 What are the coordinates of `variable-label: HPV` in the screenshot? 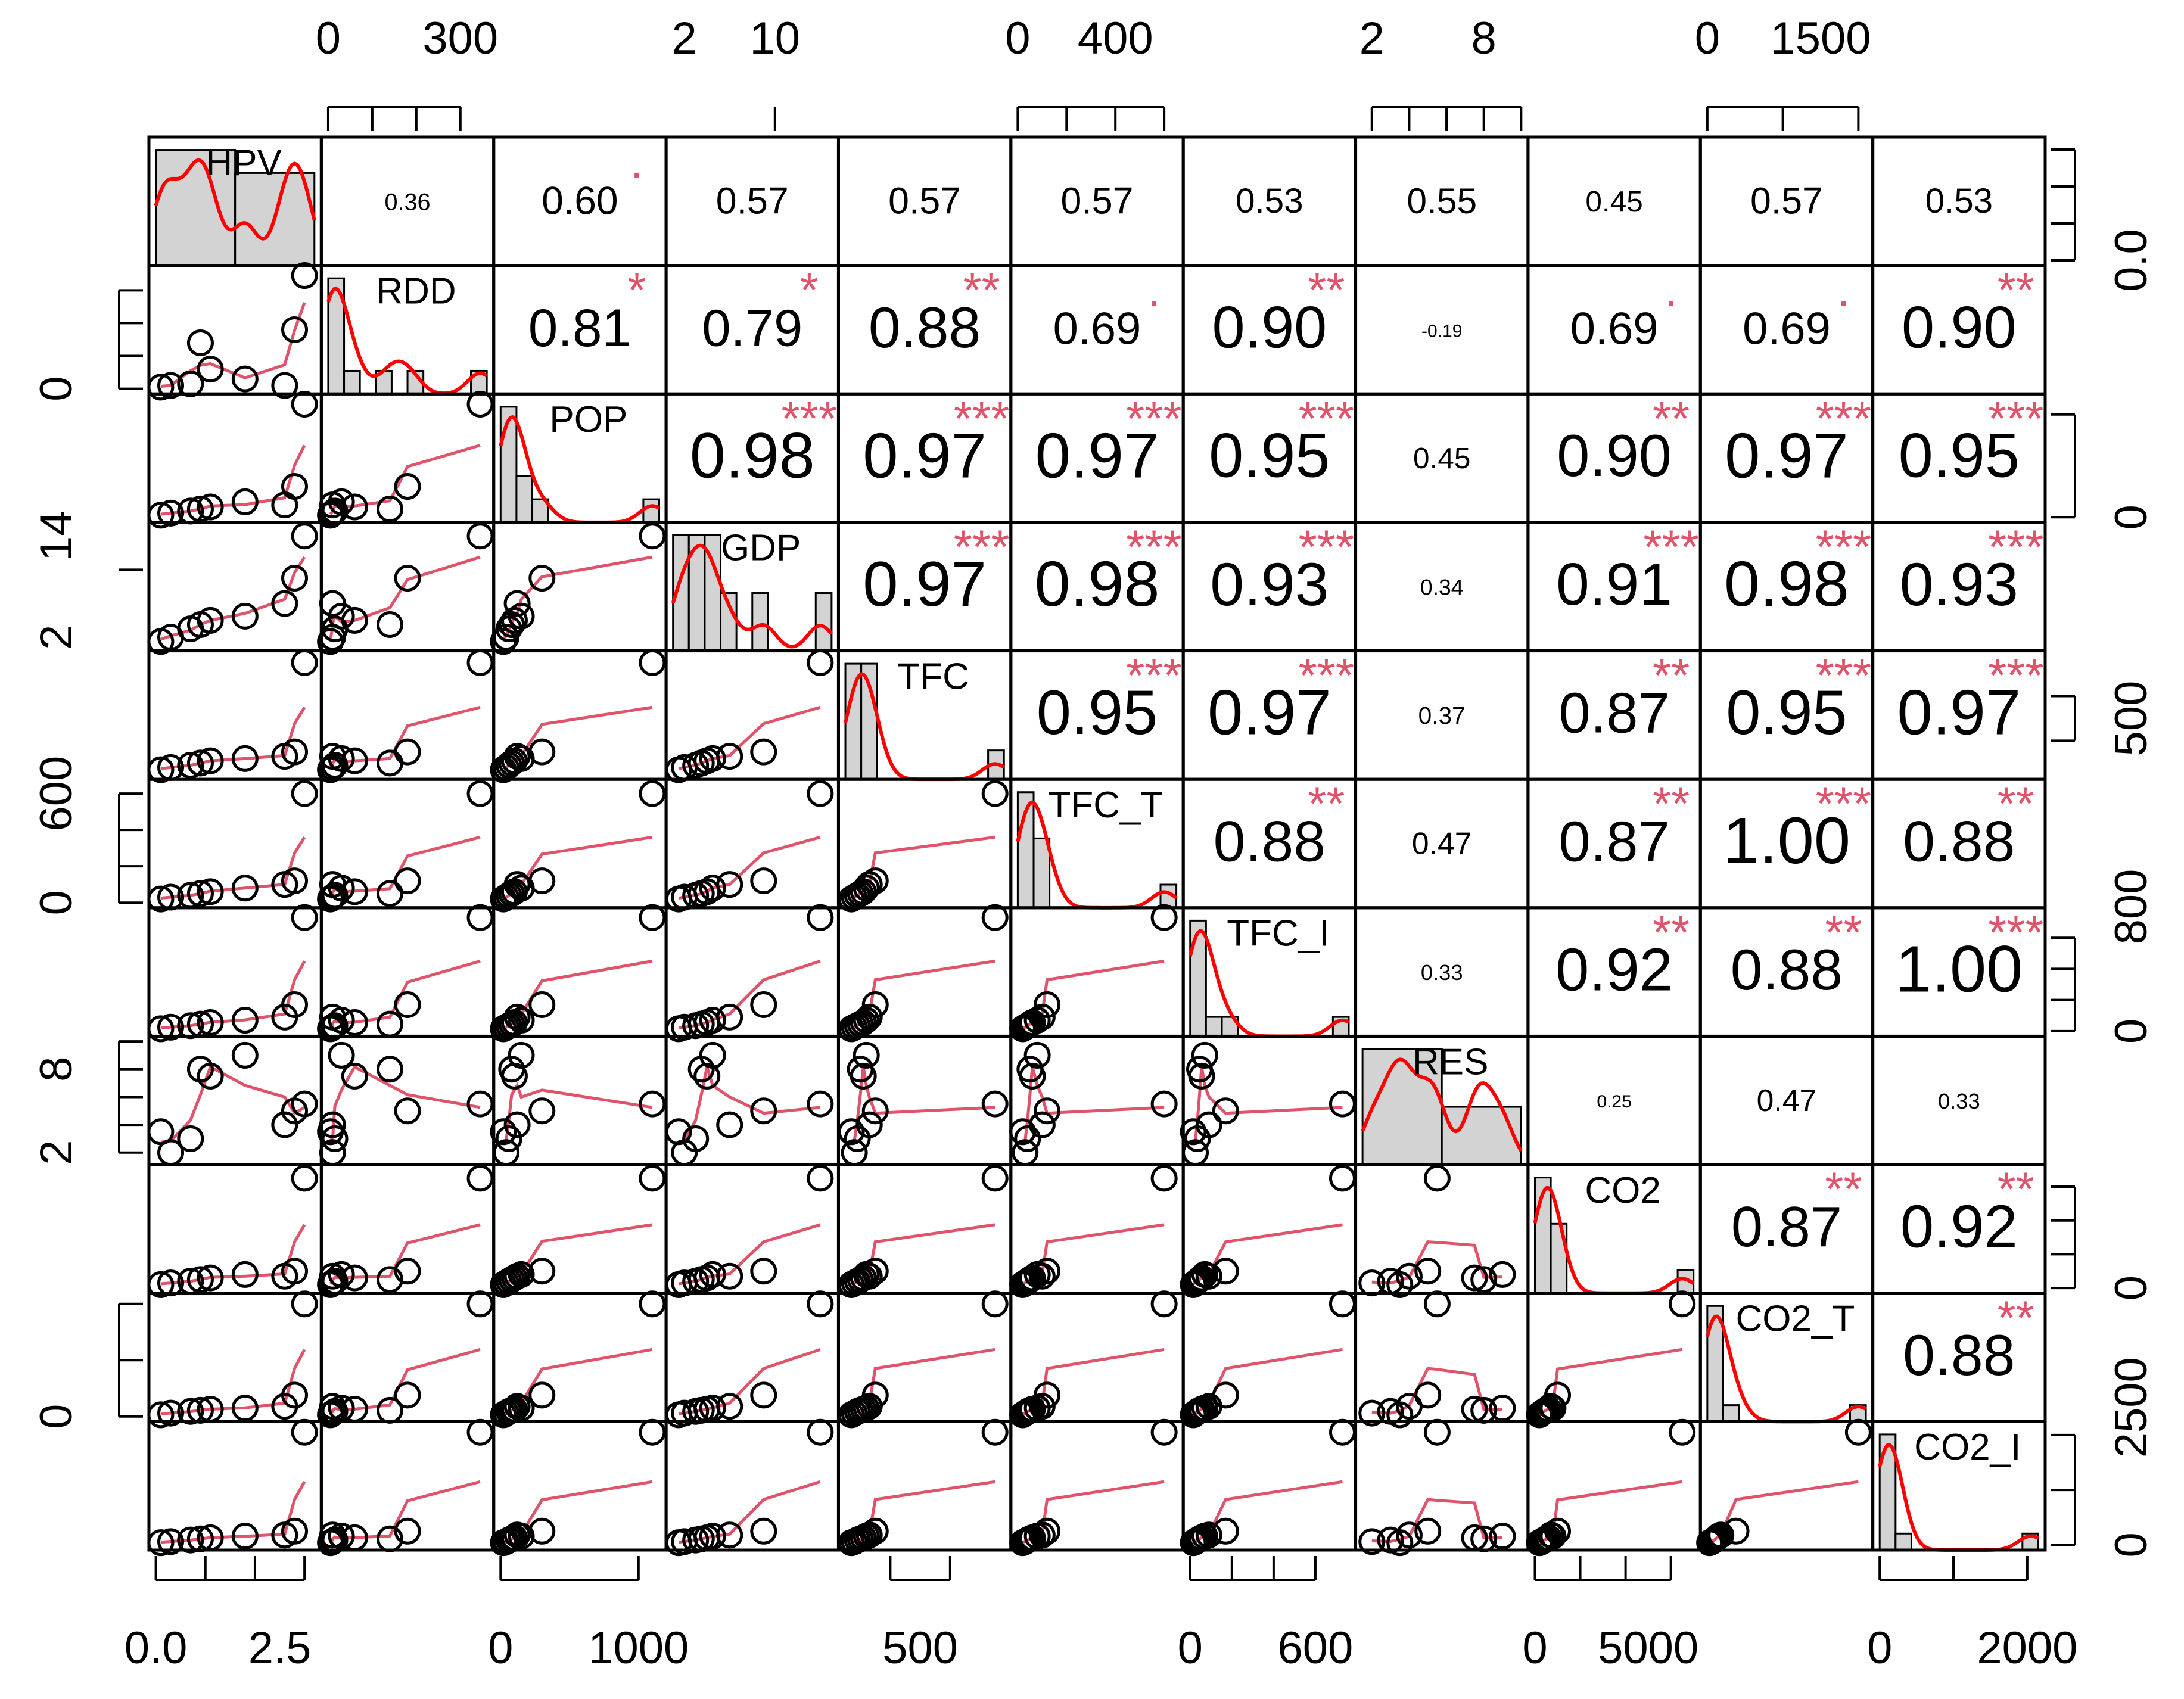 It's located at (244, 162).